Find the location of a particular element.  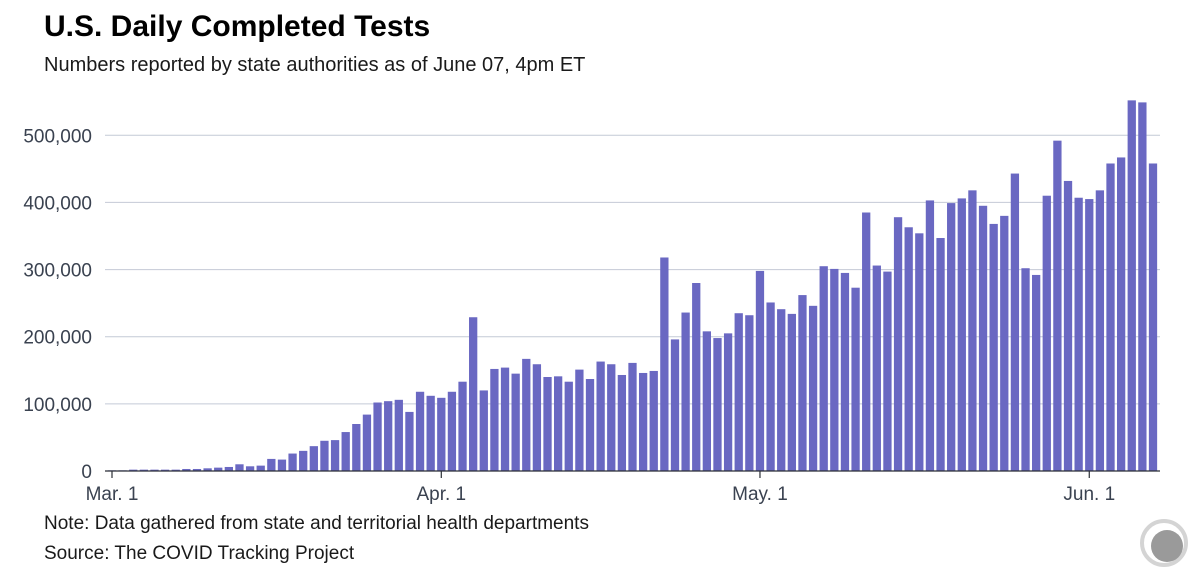

y-tick-label: 100,000 is located at coordinates (57, 405).